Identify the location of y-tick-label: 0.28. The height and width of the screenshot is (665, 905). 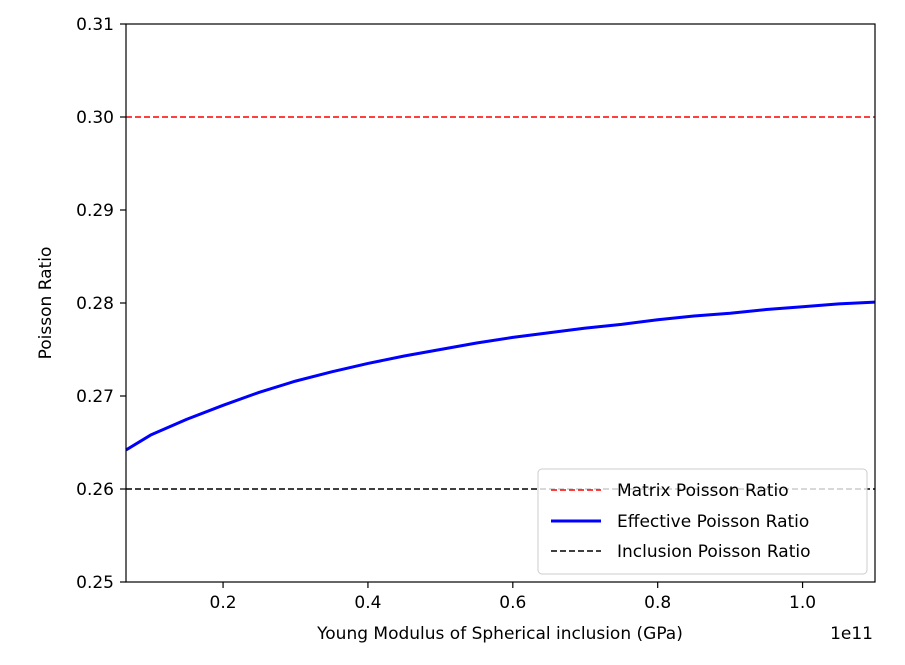
(95, 304).